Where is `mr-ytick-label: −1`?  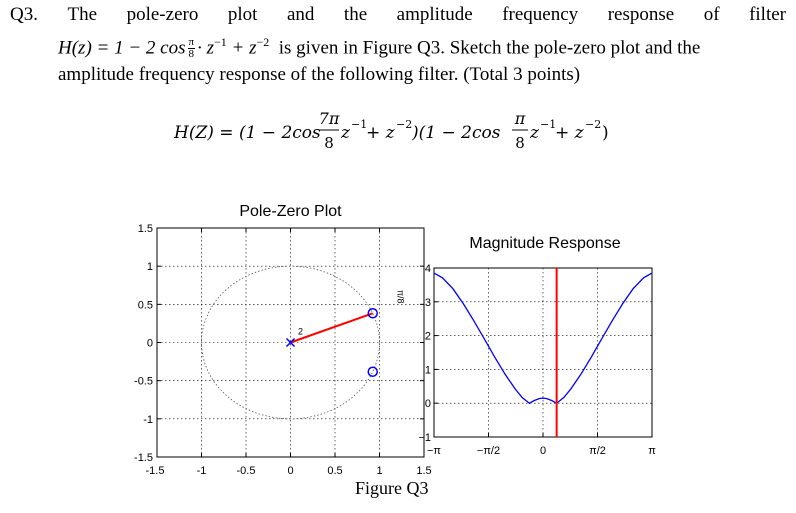 mr-ytick-label: −1 is located at coordinates (424, 438).